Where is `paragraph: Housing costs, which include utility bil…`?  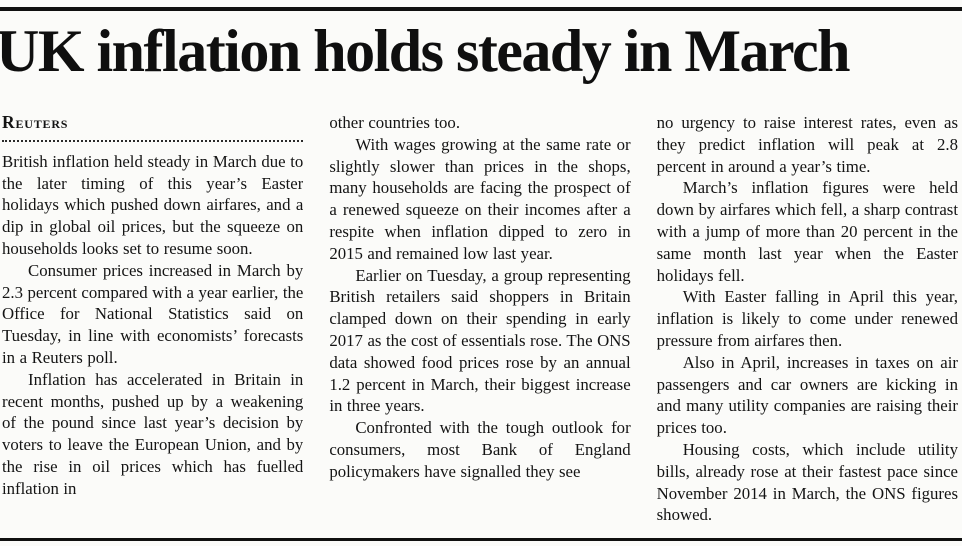
paragraph: Housing costs, which include utility bil… is located at coordinates (807, 482).